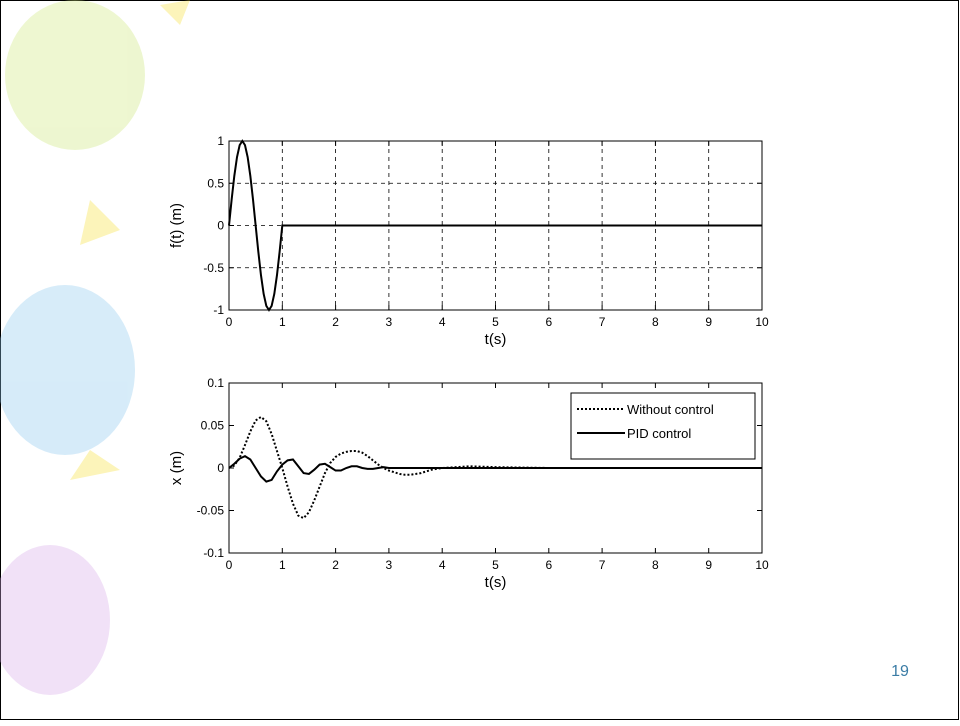 The height and width of the screenshot is (726, 960). I want to click on y-tick-label: 0.1, so click(215, 383).